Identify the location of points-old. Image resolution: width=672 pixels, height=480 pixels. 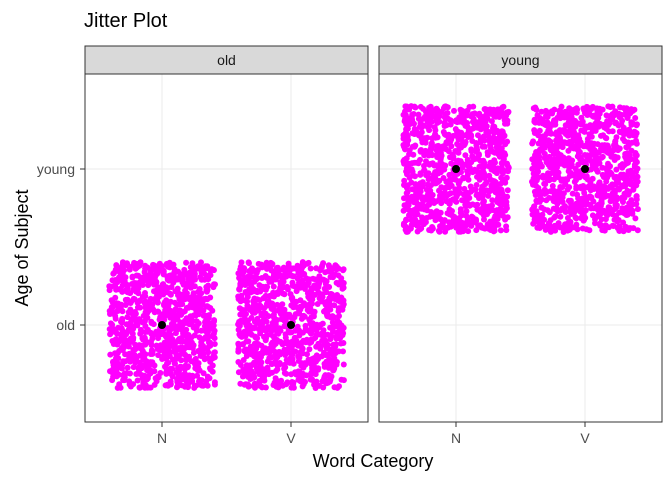
(226, 325).